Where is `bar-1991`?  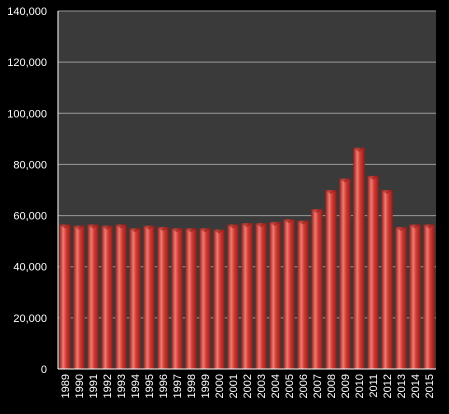
bar-1991 is located at coordinates (93, 296).